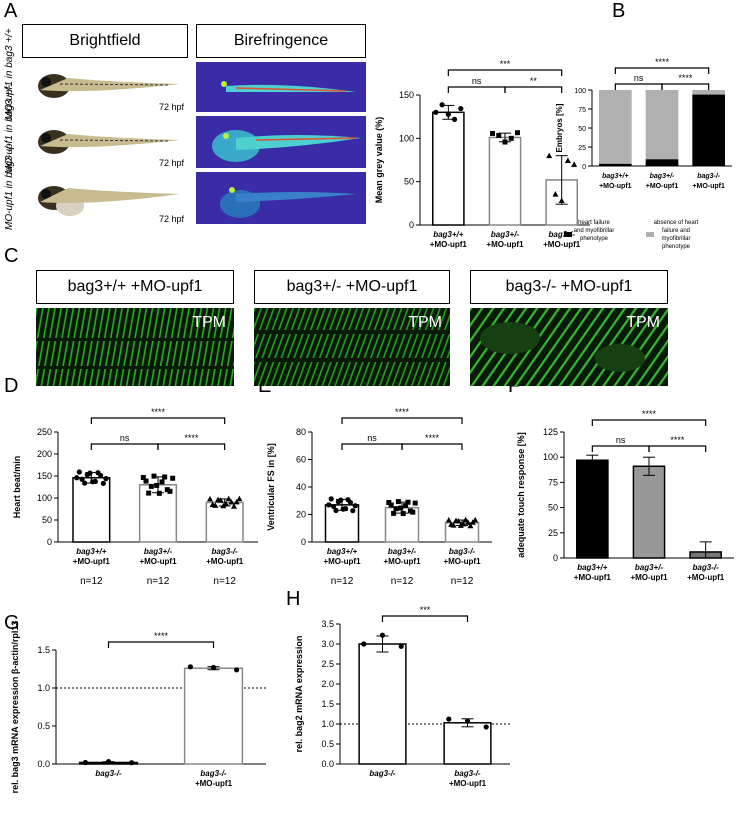 The height and width of the screenshot is (821, 740). Describe the element at coordinates (569, 287) in the screenshot. I see `panel-c-header-ko: bag3-/- +MO-upf1` at that location.